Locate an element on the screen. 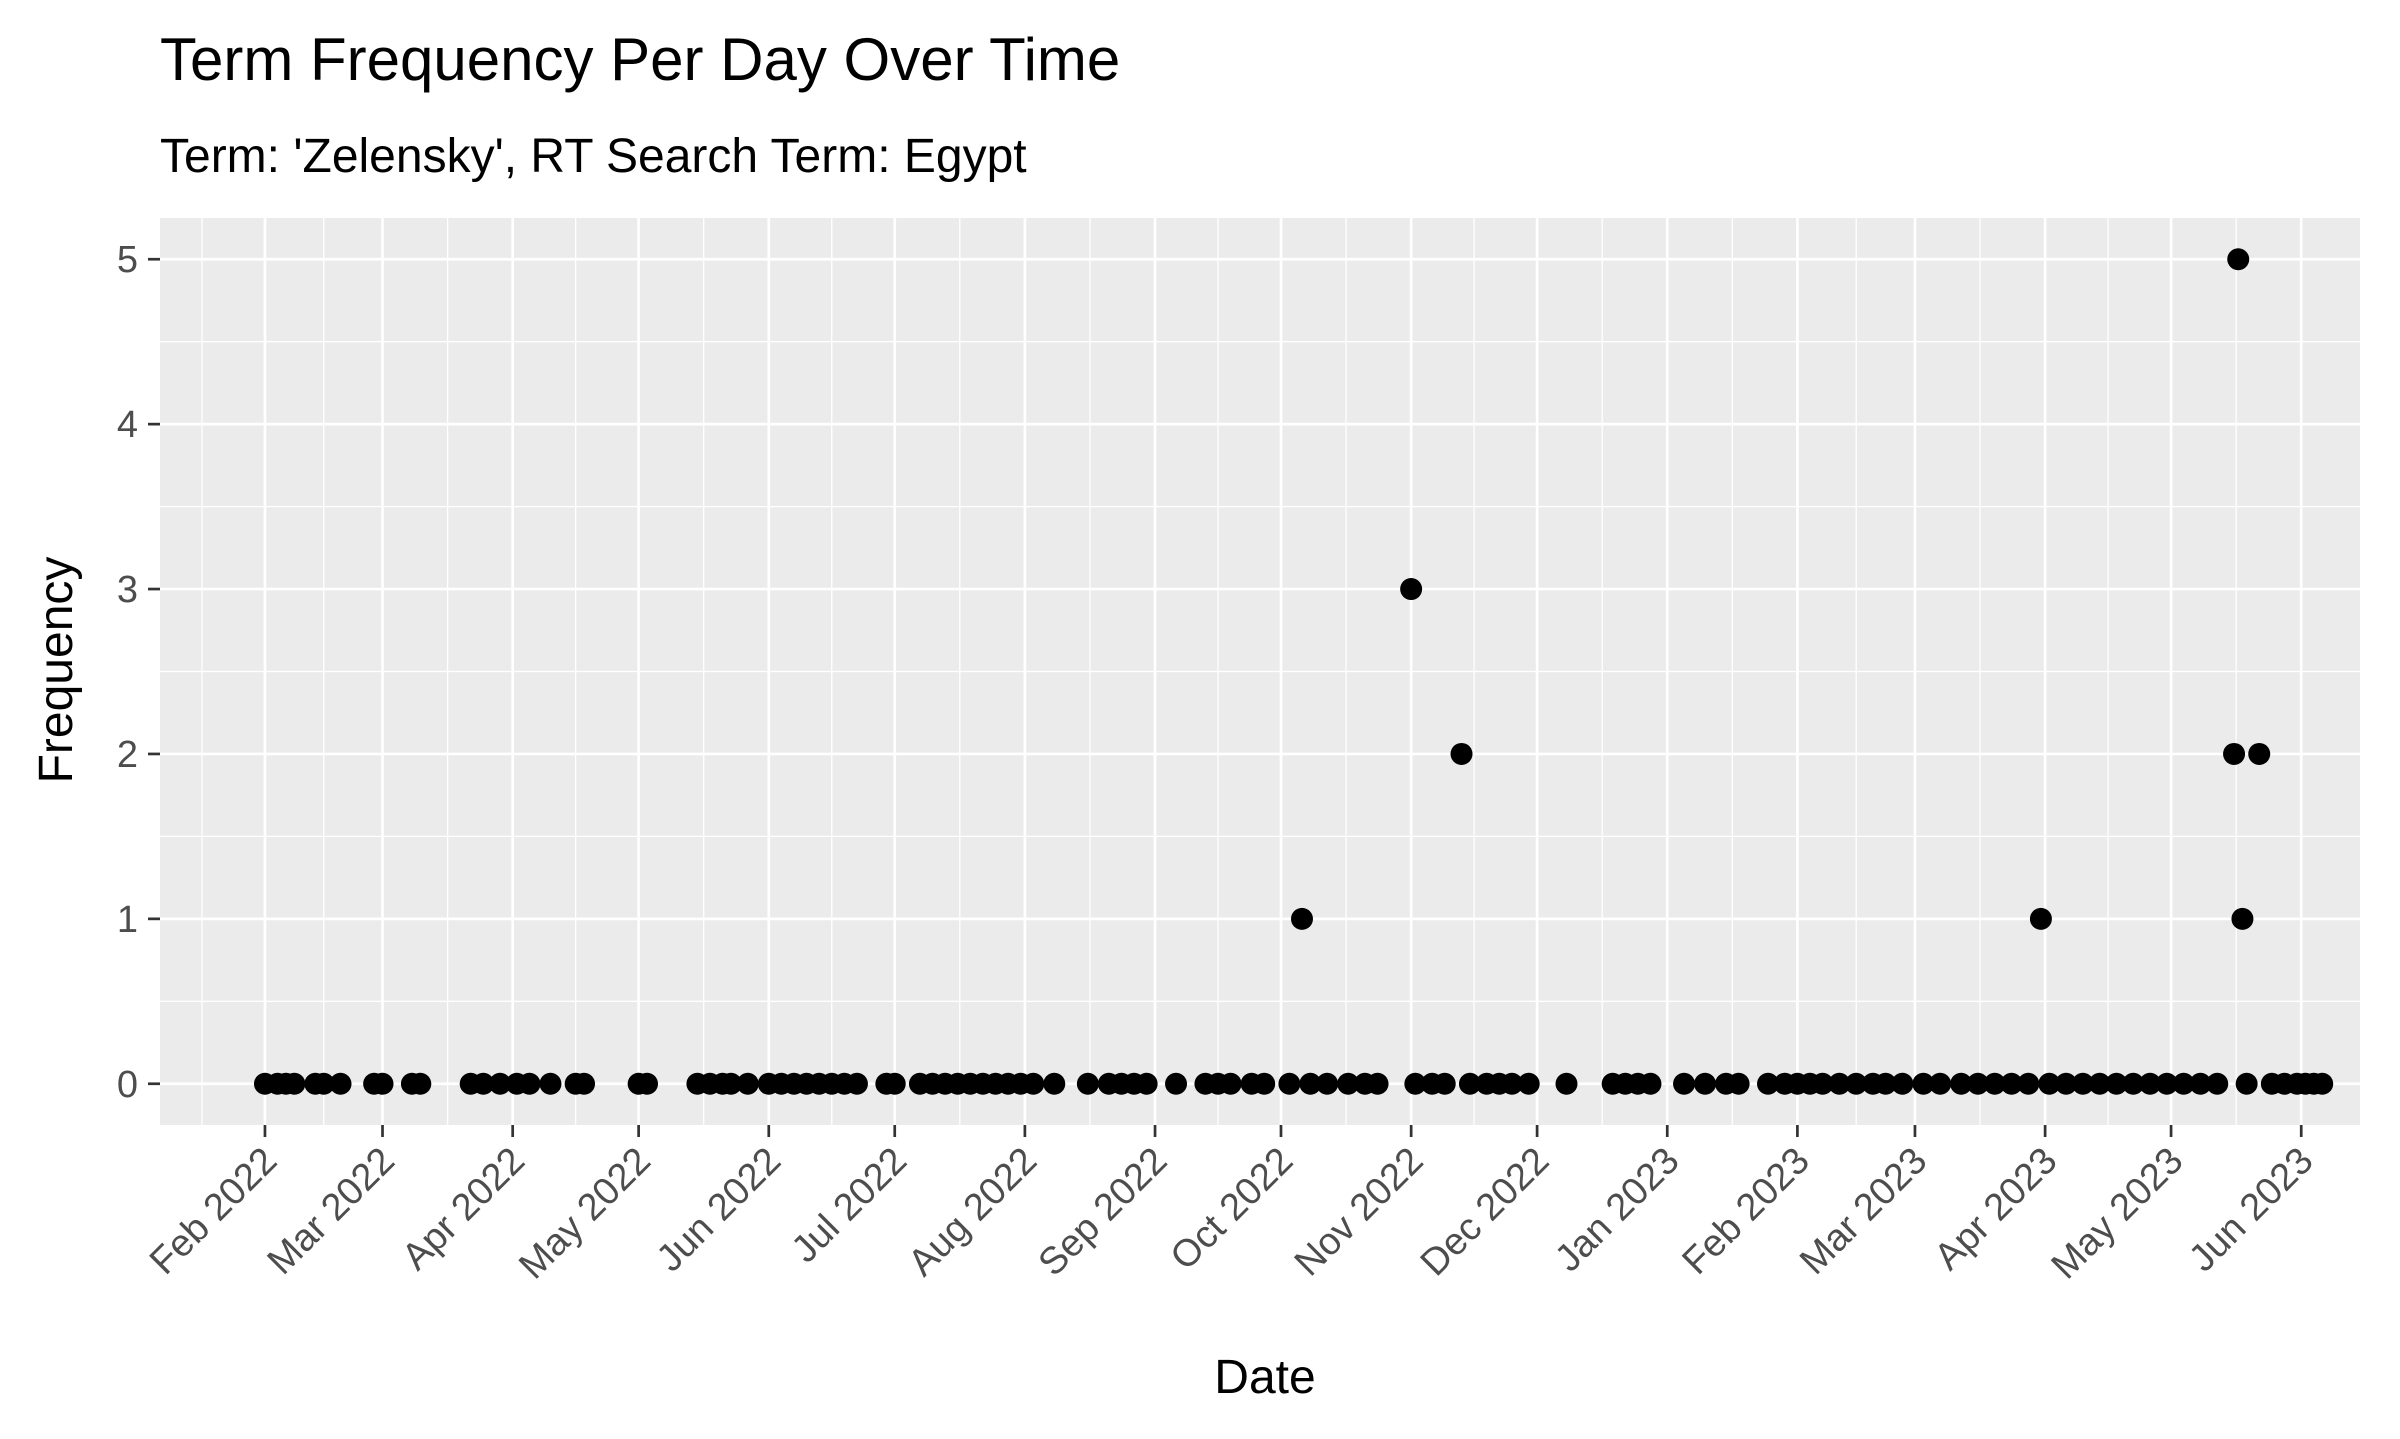 This screenshot has height=1439, width=2400. y-tick-label: 5 is located at coordinates (127, 260).